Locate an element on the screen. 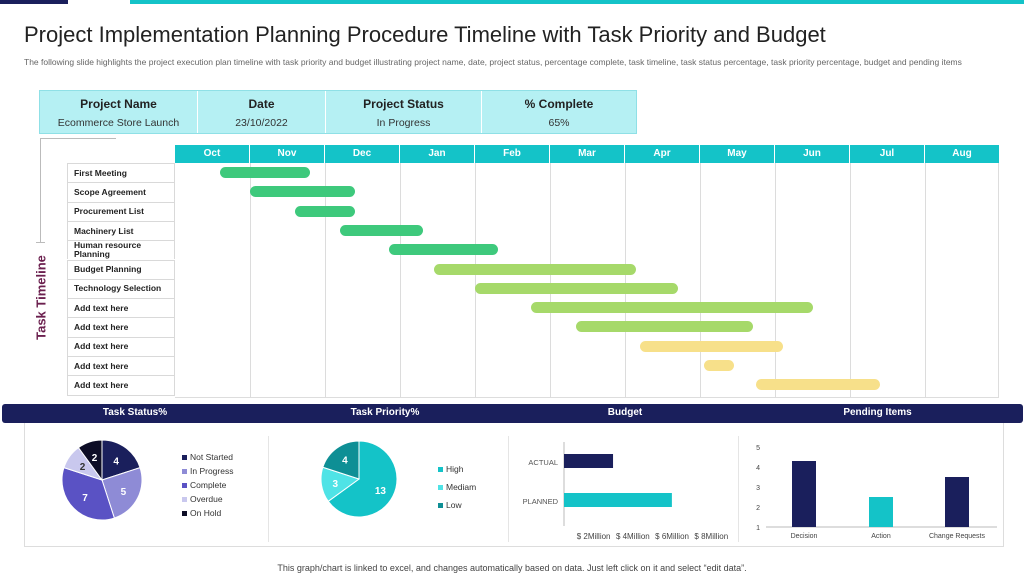 The height and width of the screenshot is (576, 1024). pending-category-label: Decision is located at coordinates (804, 536).